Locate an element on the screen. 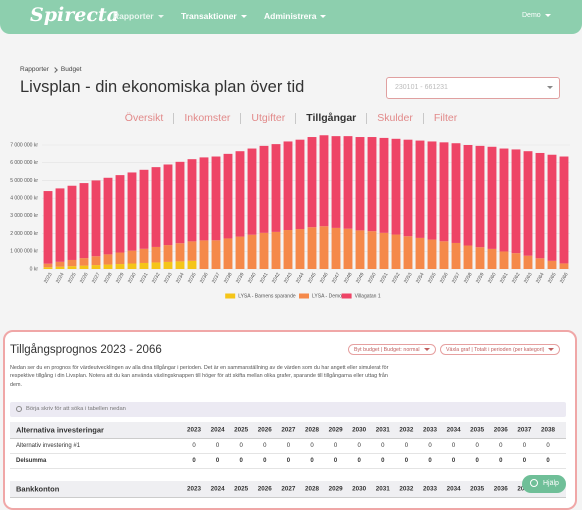 The image size is (582, 510). x-tick-label: 2023 is located at coordinates (48, 278).